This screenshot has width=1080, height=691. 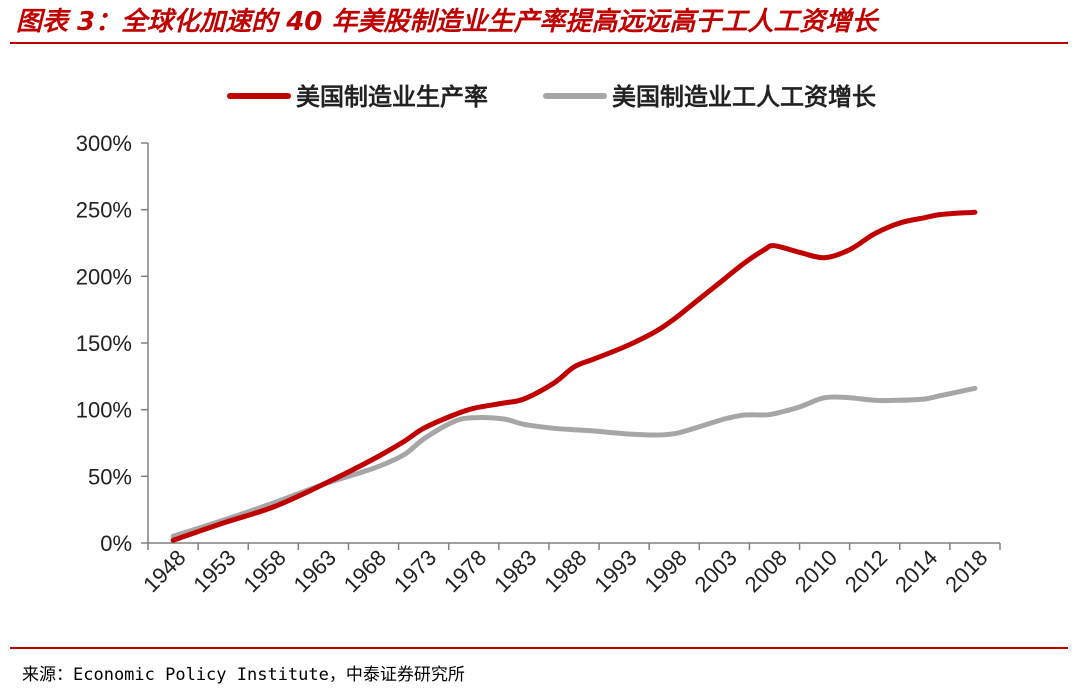 What do you see at coordinates (243, 675) in the screenshot?
I see `source-note: 来源：Economic Policy Institute，中泰证券研究所` at bounding box center [243, 675].